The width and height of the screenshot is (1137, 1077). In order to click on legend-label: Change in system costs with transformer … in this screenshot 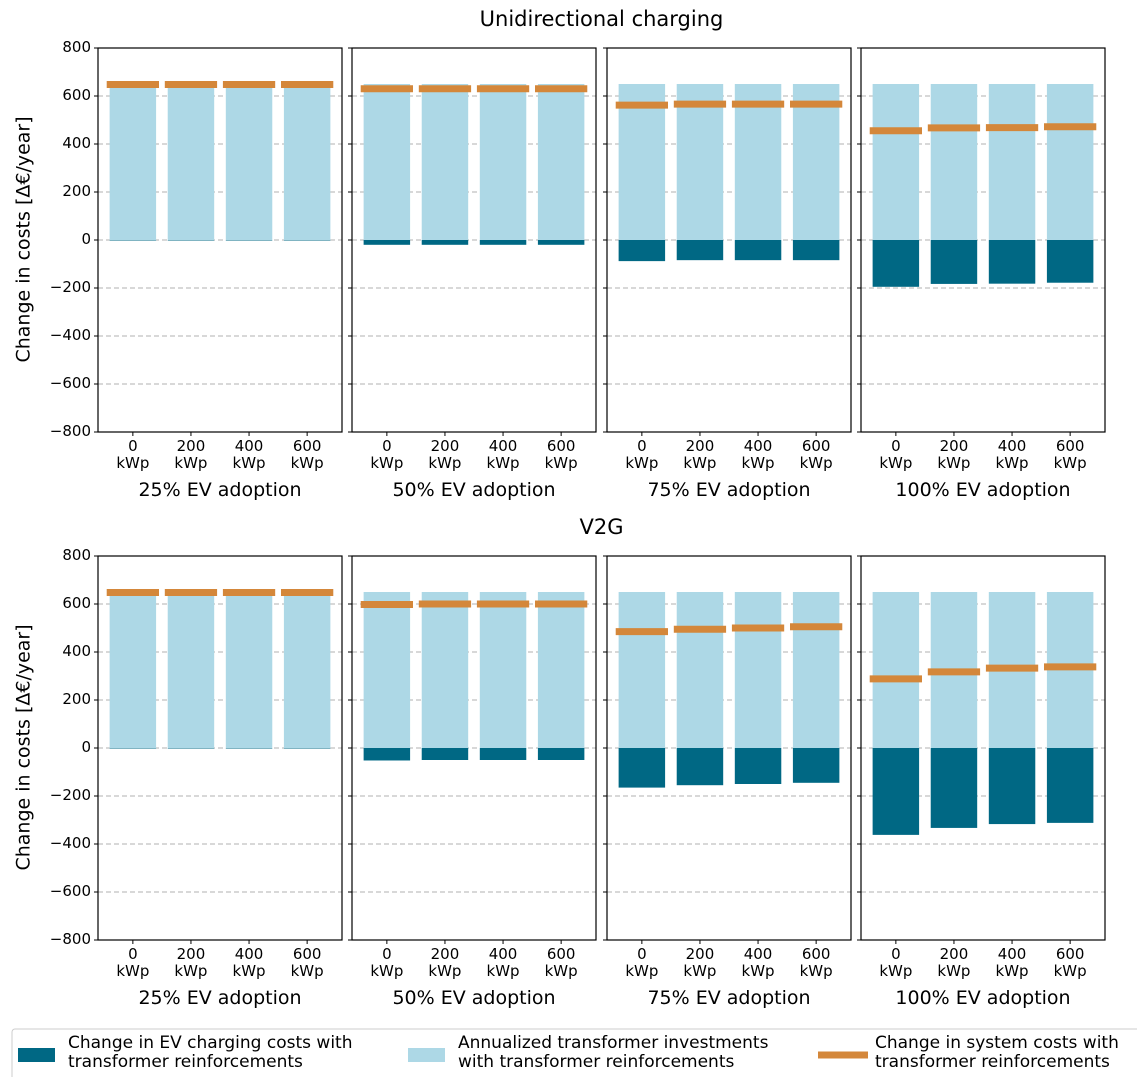, I will do `click(997, 1052)`.